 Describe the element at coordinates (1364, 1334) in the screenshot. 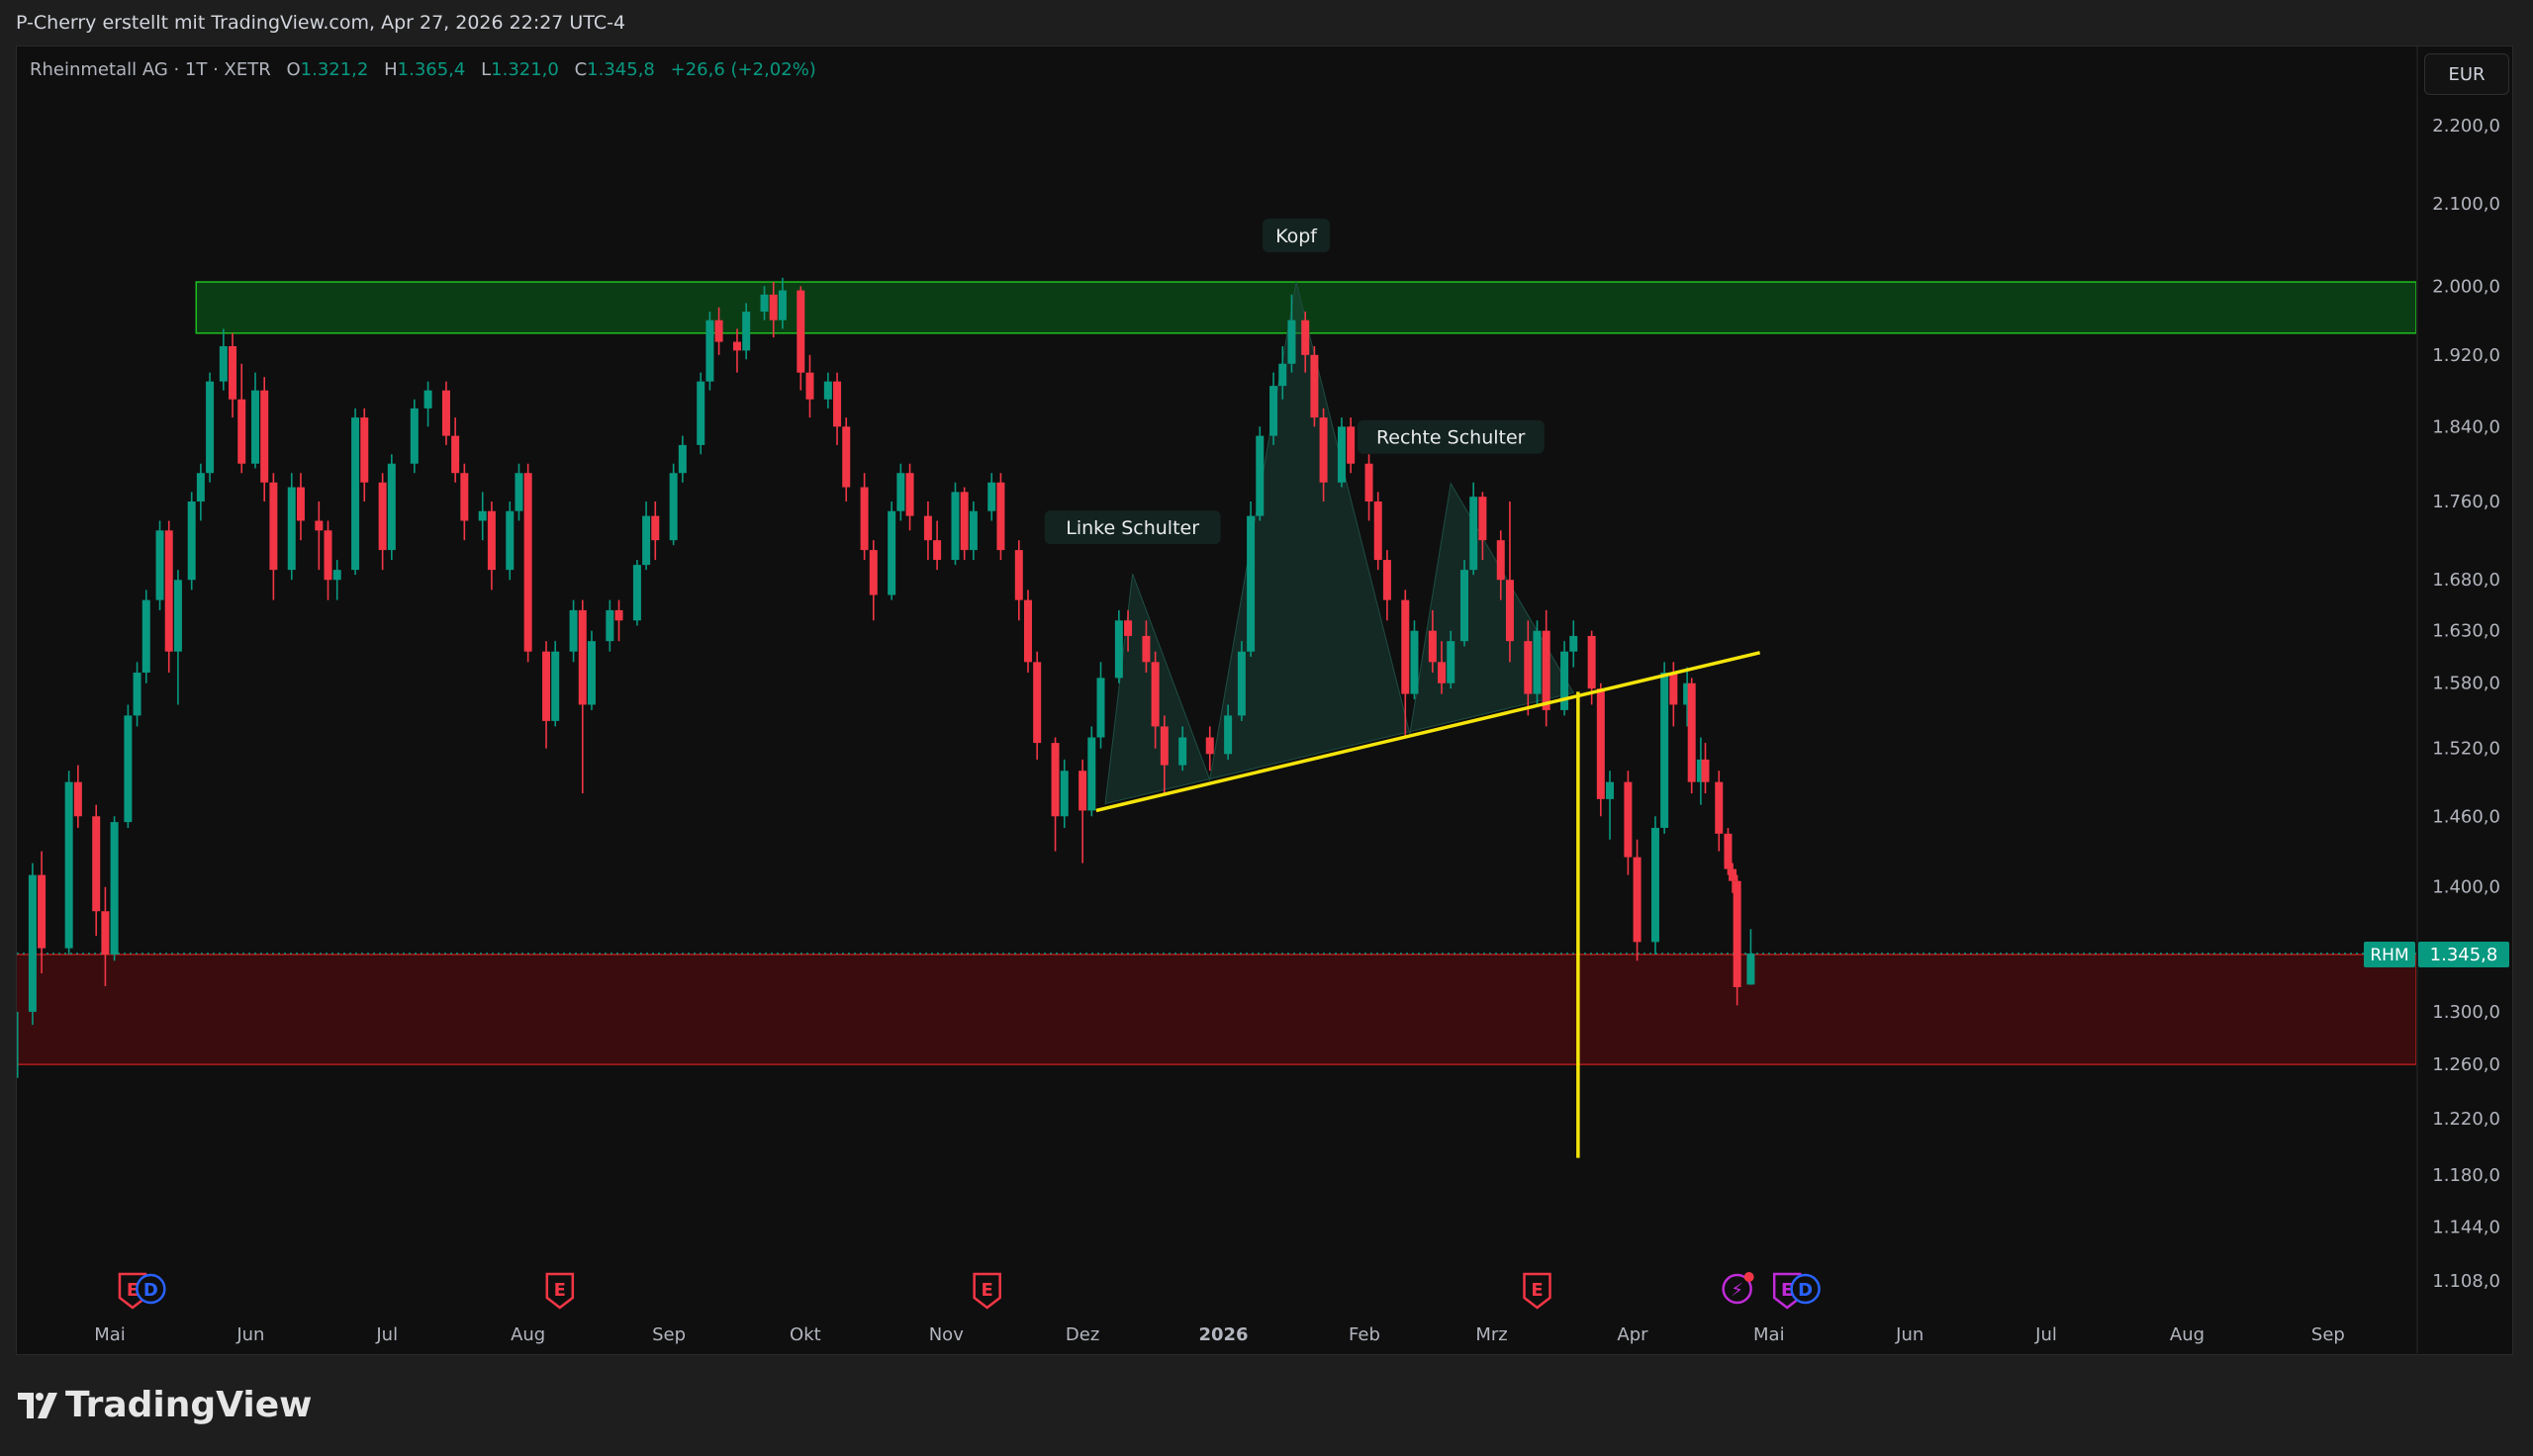

I see `time-tick-label: Feb` at that location.